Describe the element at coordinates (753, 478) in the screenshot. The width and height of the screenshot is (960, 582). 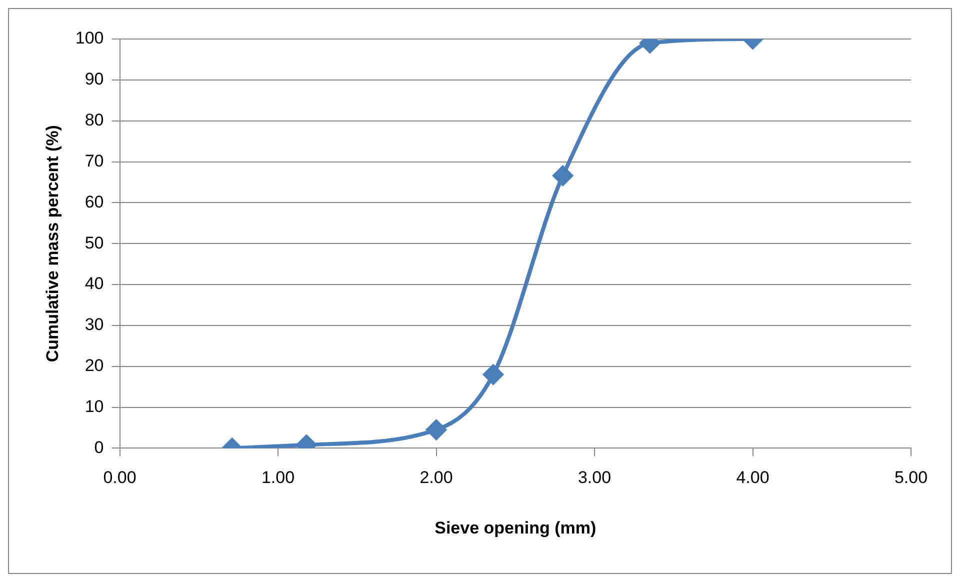
I see `x-tick-label: 4.00` at that location.